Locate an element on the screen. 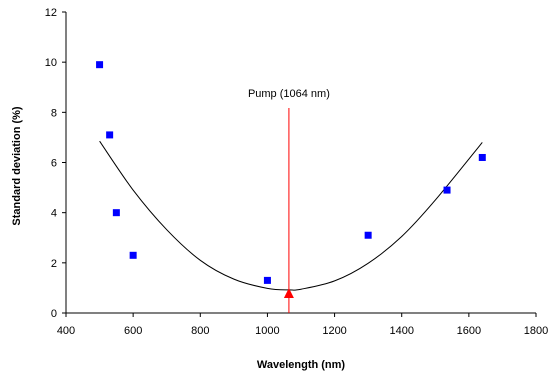 Image resolution: width=550 pixels, height=376 pixels. y-tick-label: 4 is located at coordinates (54, 214).